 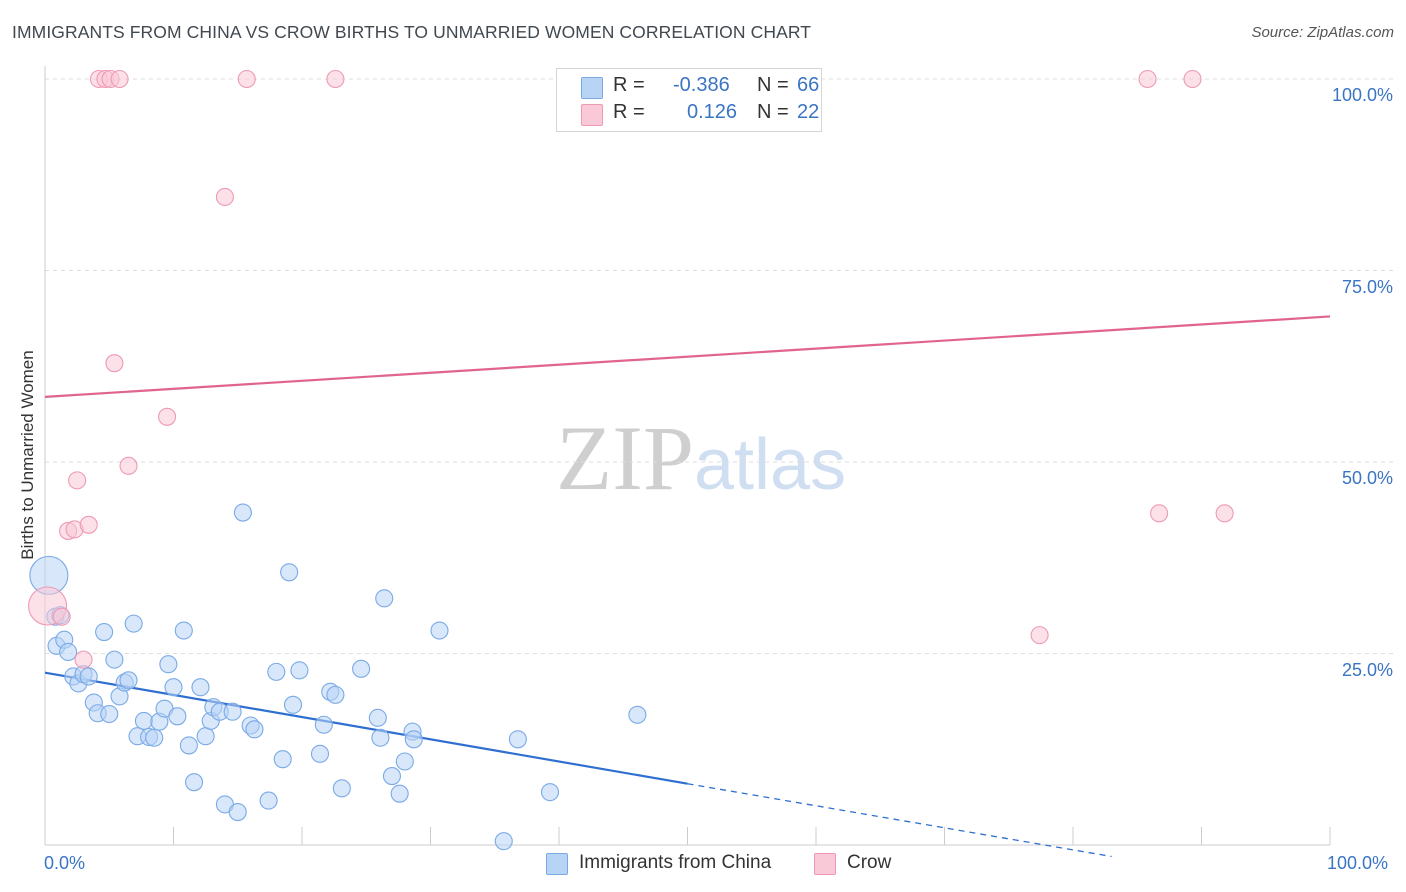 What do you see at coordinates (770, 465) in the screenshot?
I see `watermark-atlas: atlas` at bounding box center [770, 465].